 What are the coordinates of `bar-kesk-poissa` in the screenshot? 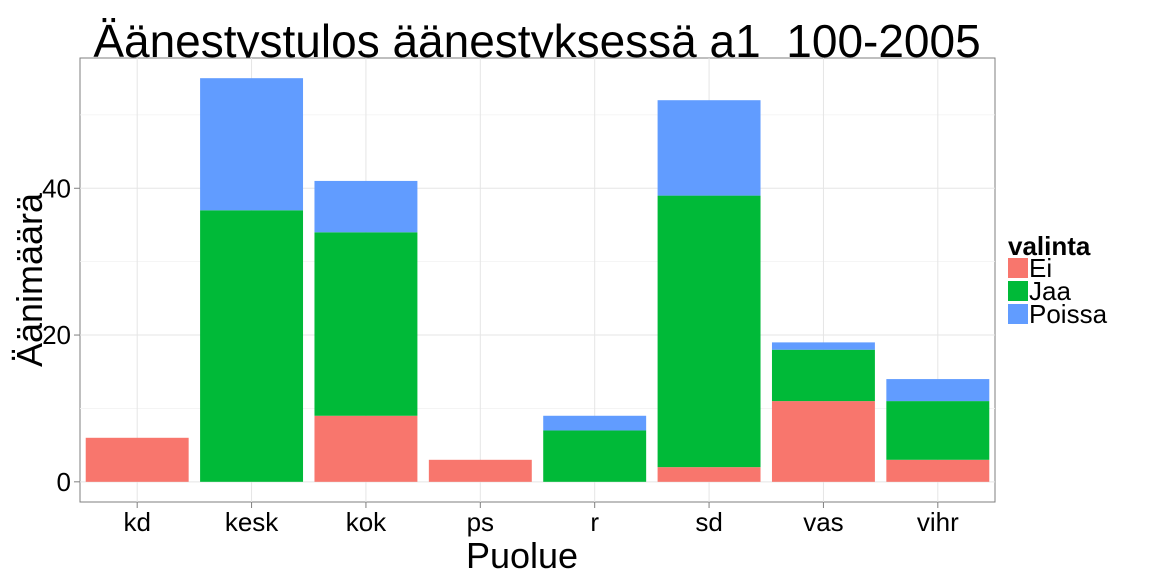 It's located at (252, 144).